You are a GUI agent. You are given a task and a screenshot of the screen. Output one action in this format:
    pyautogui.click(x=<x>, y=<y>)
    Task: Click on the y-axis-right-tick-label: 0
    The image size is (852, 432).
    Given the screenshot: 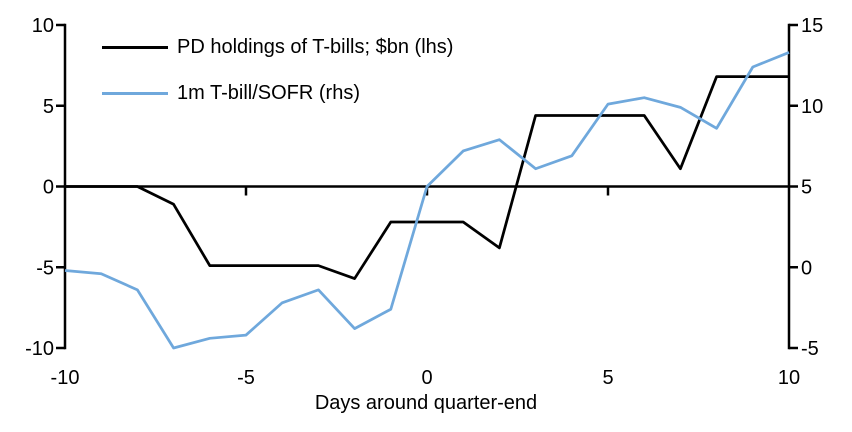 What is the action you would take?
    pyautogui.click(x=806, y=268)
    